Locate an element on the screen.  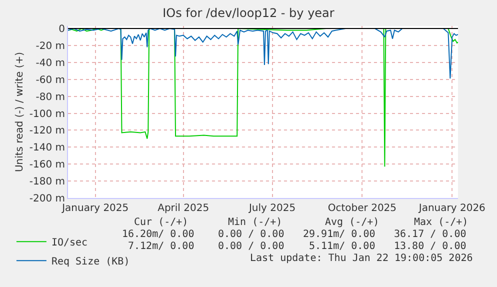
text: 7.12m/ 0.00 is located at coordinates (161, 246).